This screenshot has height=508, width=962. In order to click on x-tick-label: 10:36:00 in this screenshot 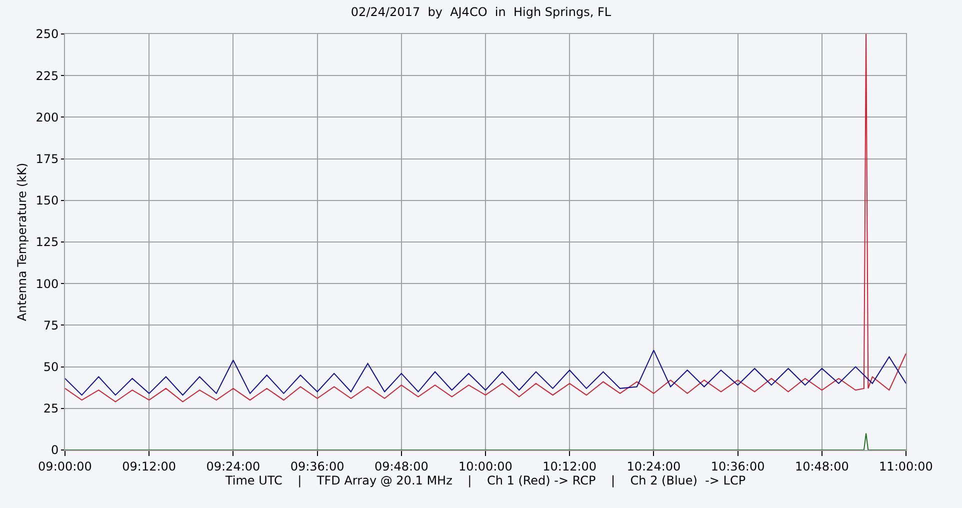, I will do `click(737, 466)`.